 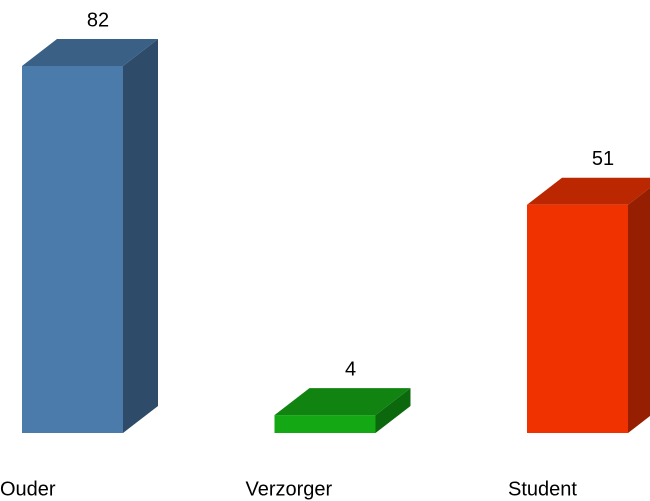 What do you see at coordinates (542, 489) in the screenshot?
I see `category-label: Student` at bounding box center [542, 489].